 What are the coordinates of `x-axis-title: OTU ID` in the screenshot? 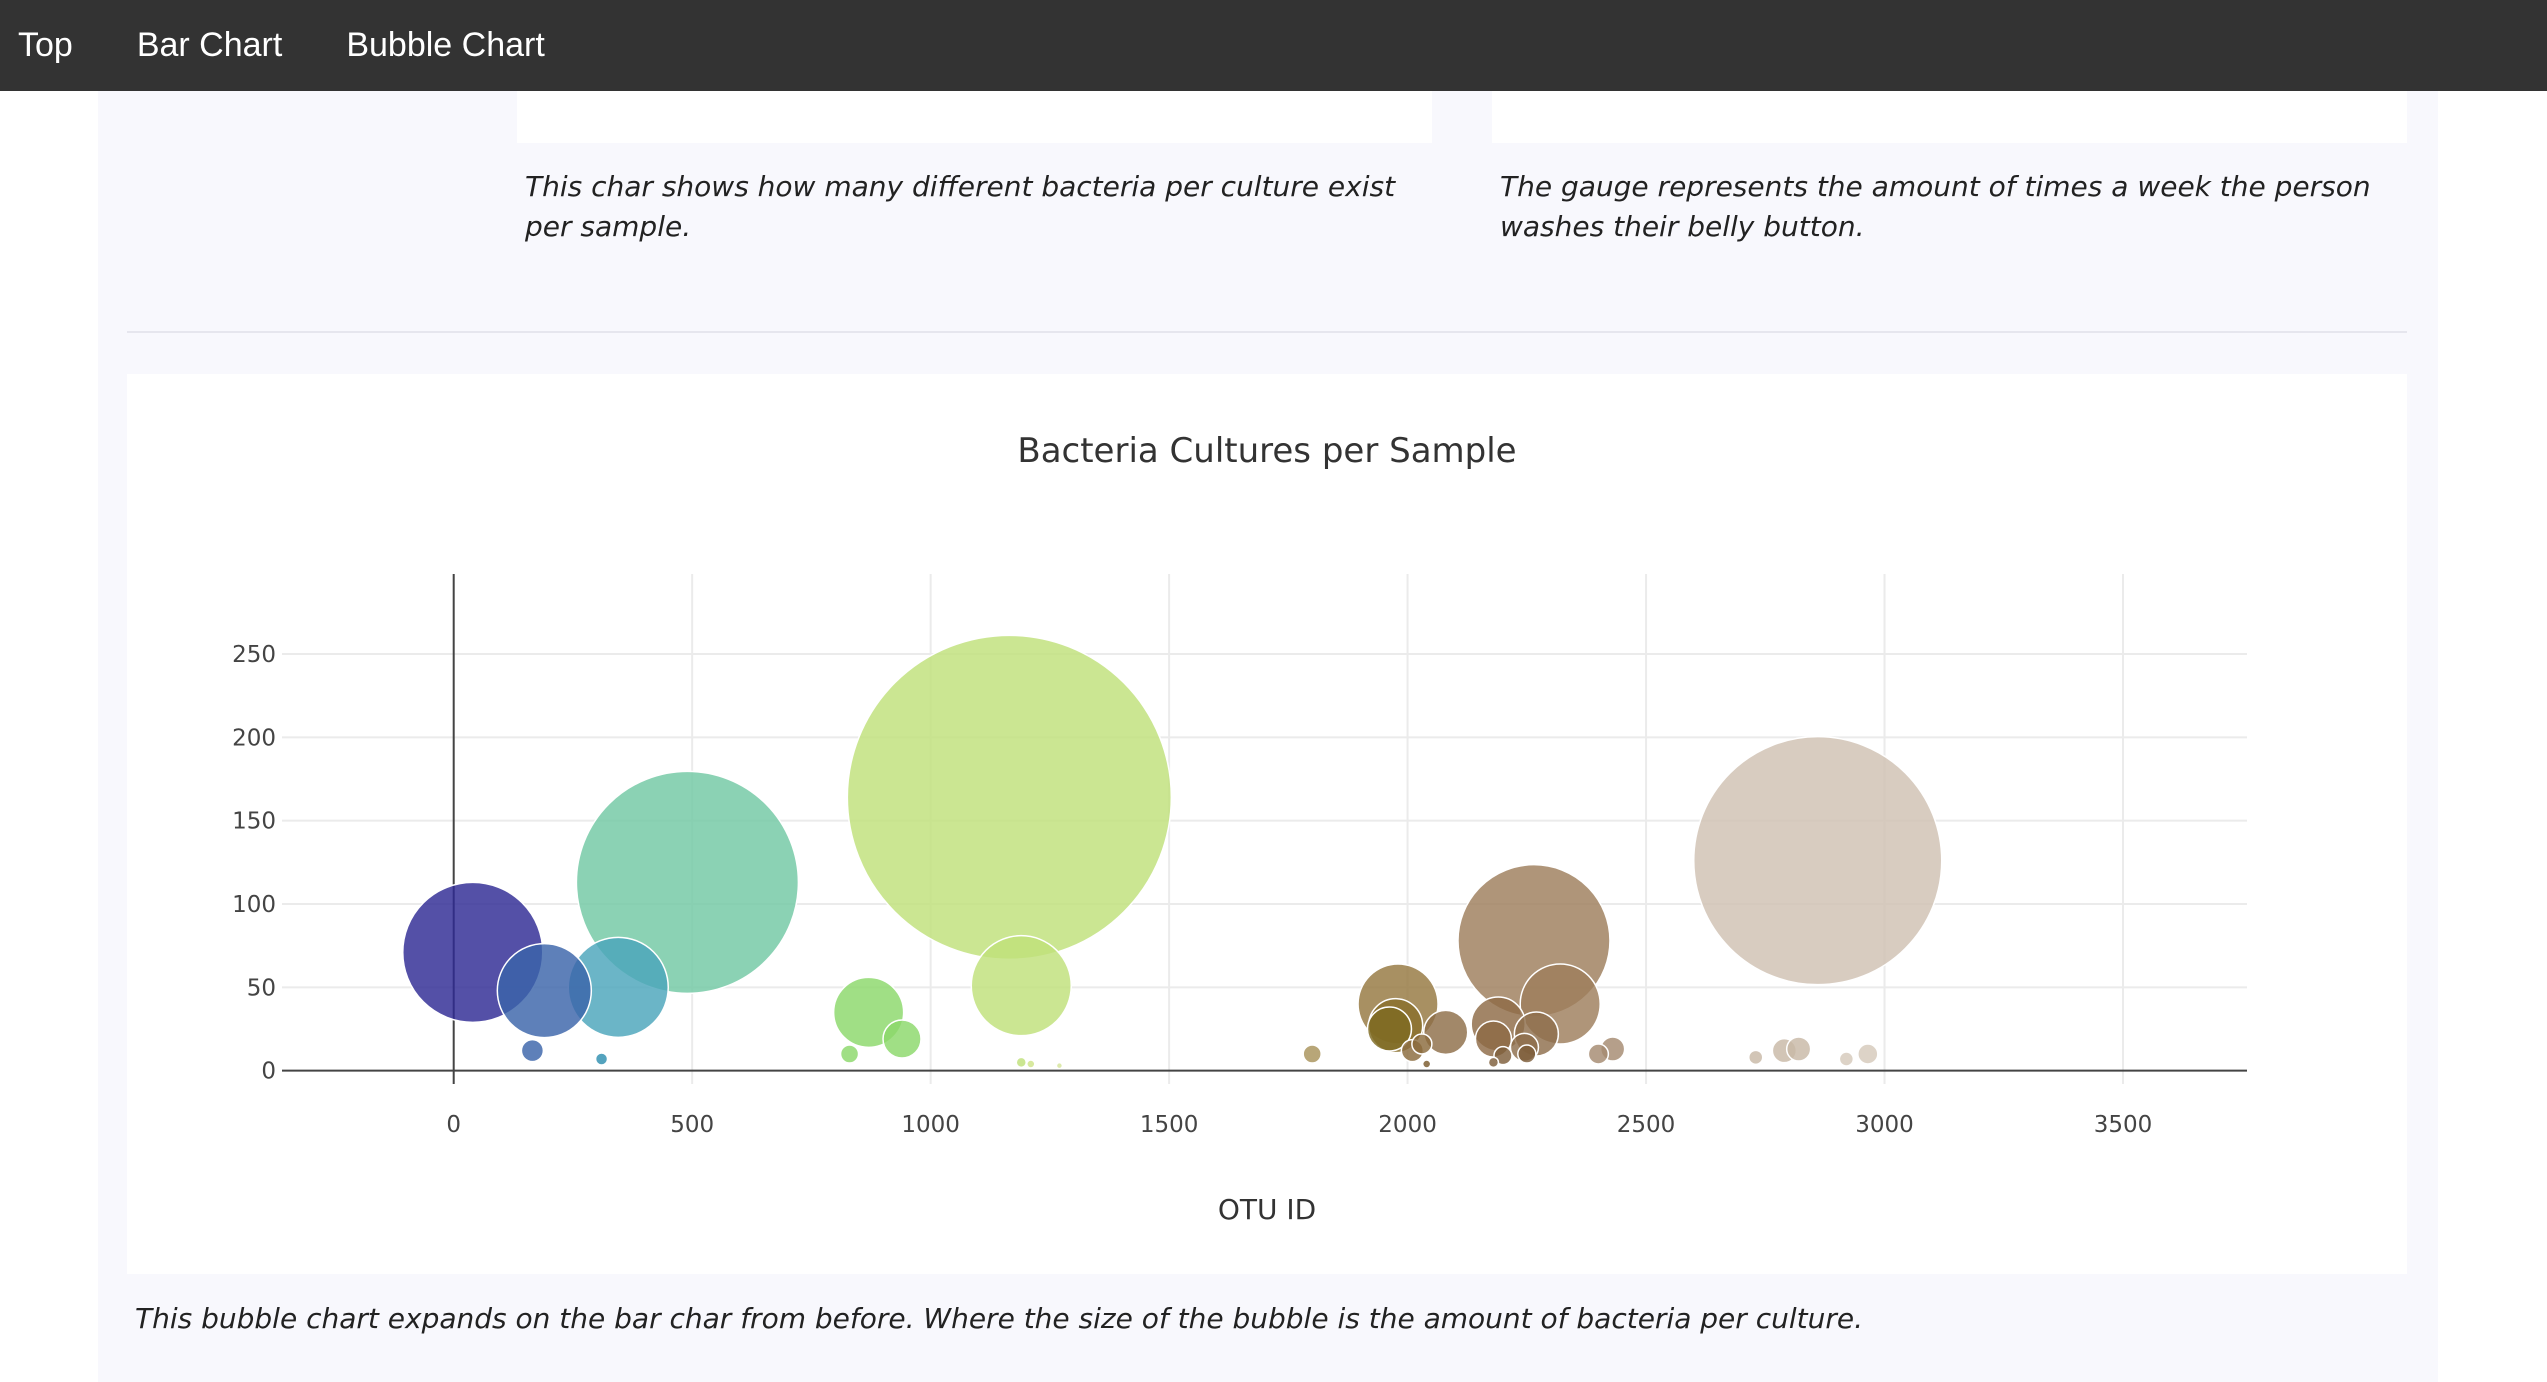 It's located at (1267, 1209).